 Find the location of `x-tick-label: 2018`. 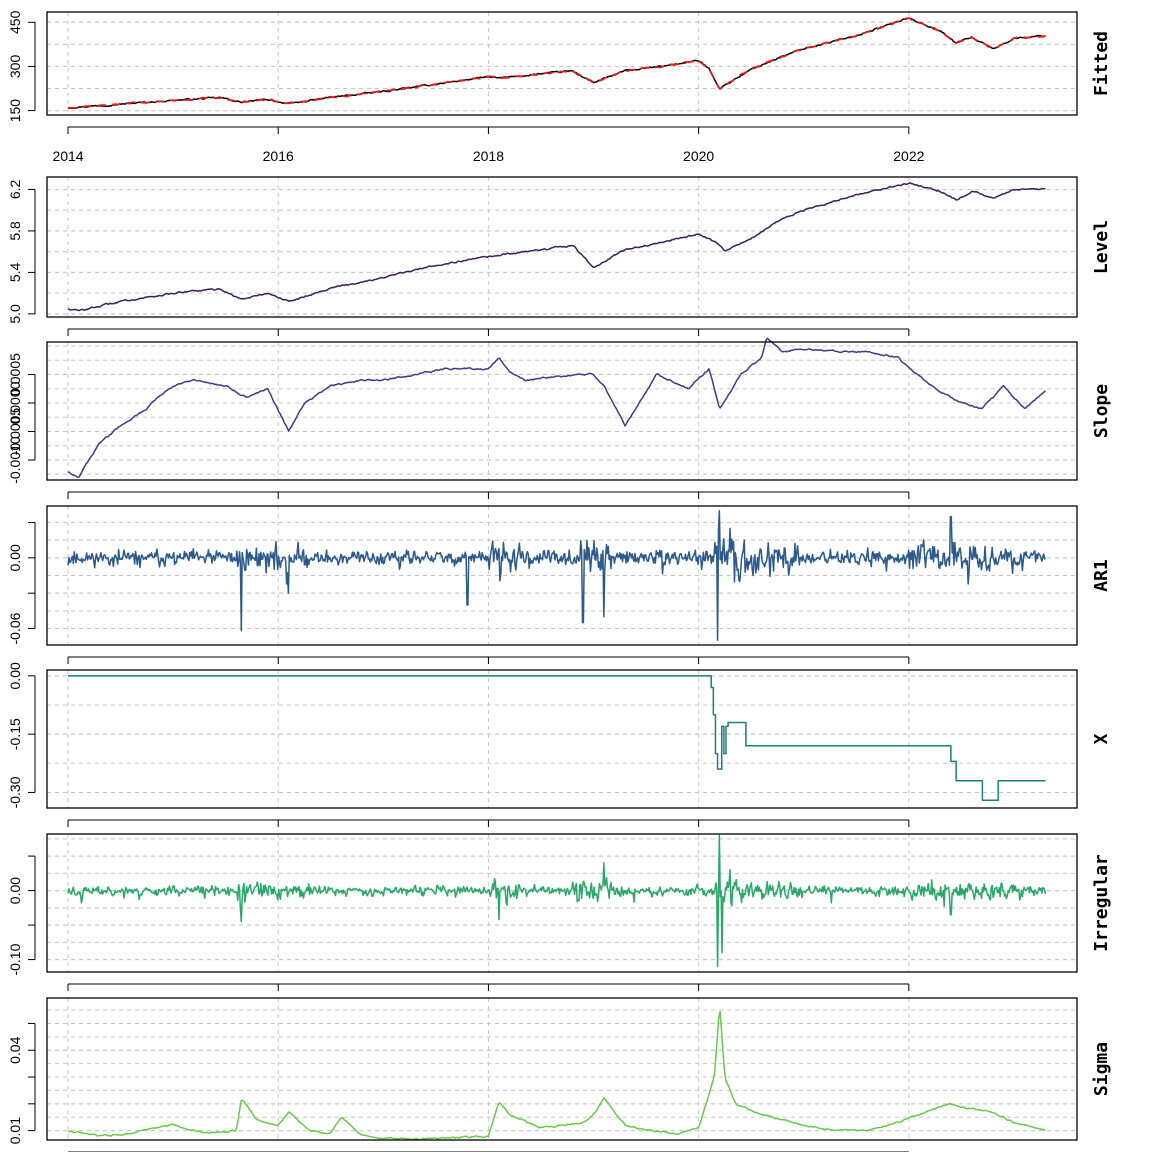

x-tick-label: 2018 is located at coordinates (488, 156).